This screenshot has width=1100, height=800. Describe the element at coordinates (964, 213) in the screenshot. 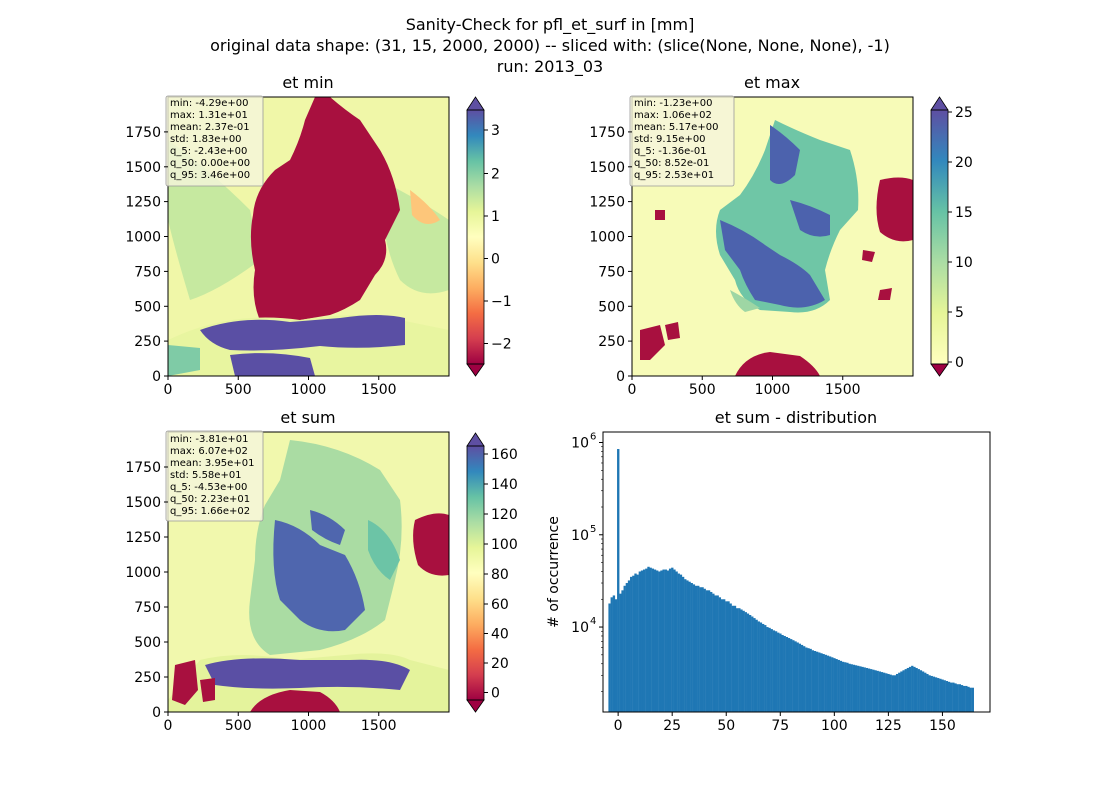

I see `colorbar-tick-label: 15` at that location.